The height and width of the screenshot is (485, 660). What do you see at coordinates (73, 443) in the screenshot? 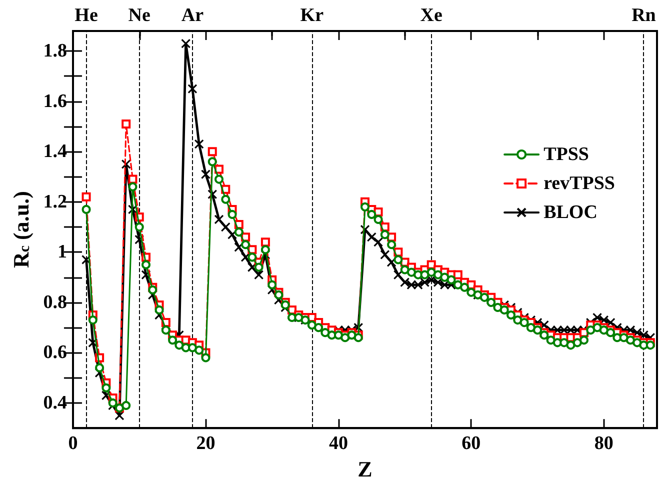
I see `x-tick-label: 0` at bounding box center [73, 443].